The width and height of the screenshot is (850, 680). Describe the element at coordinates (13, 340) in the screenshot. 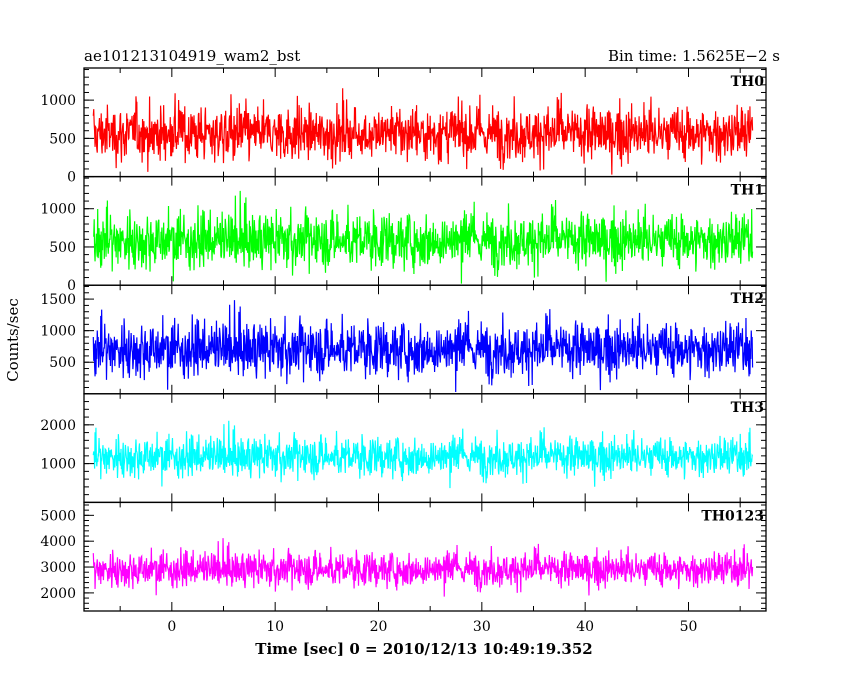

I see `y-axis-label: Counts/sec` at that location.